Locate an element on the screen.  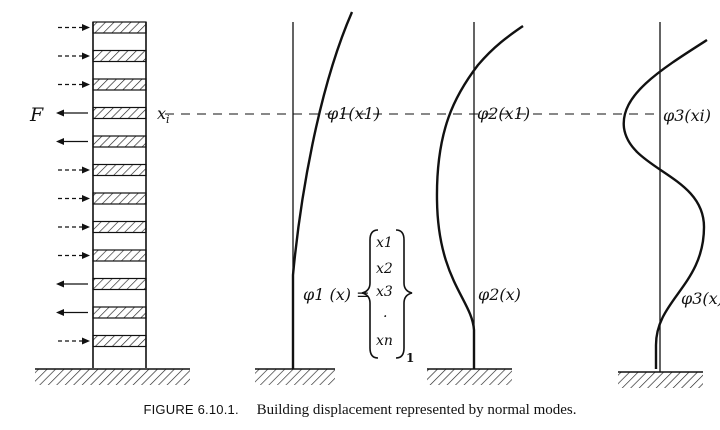
level-label: xi is located at coordinates (163, 115).